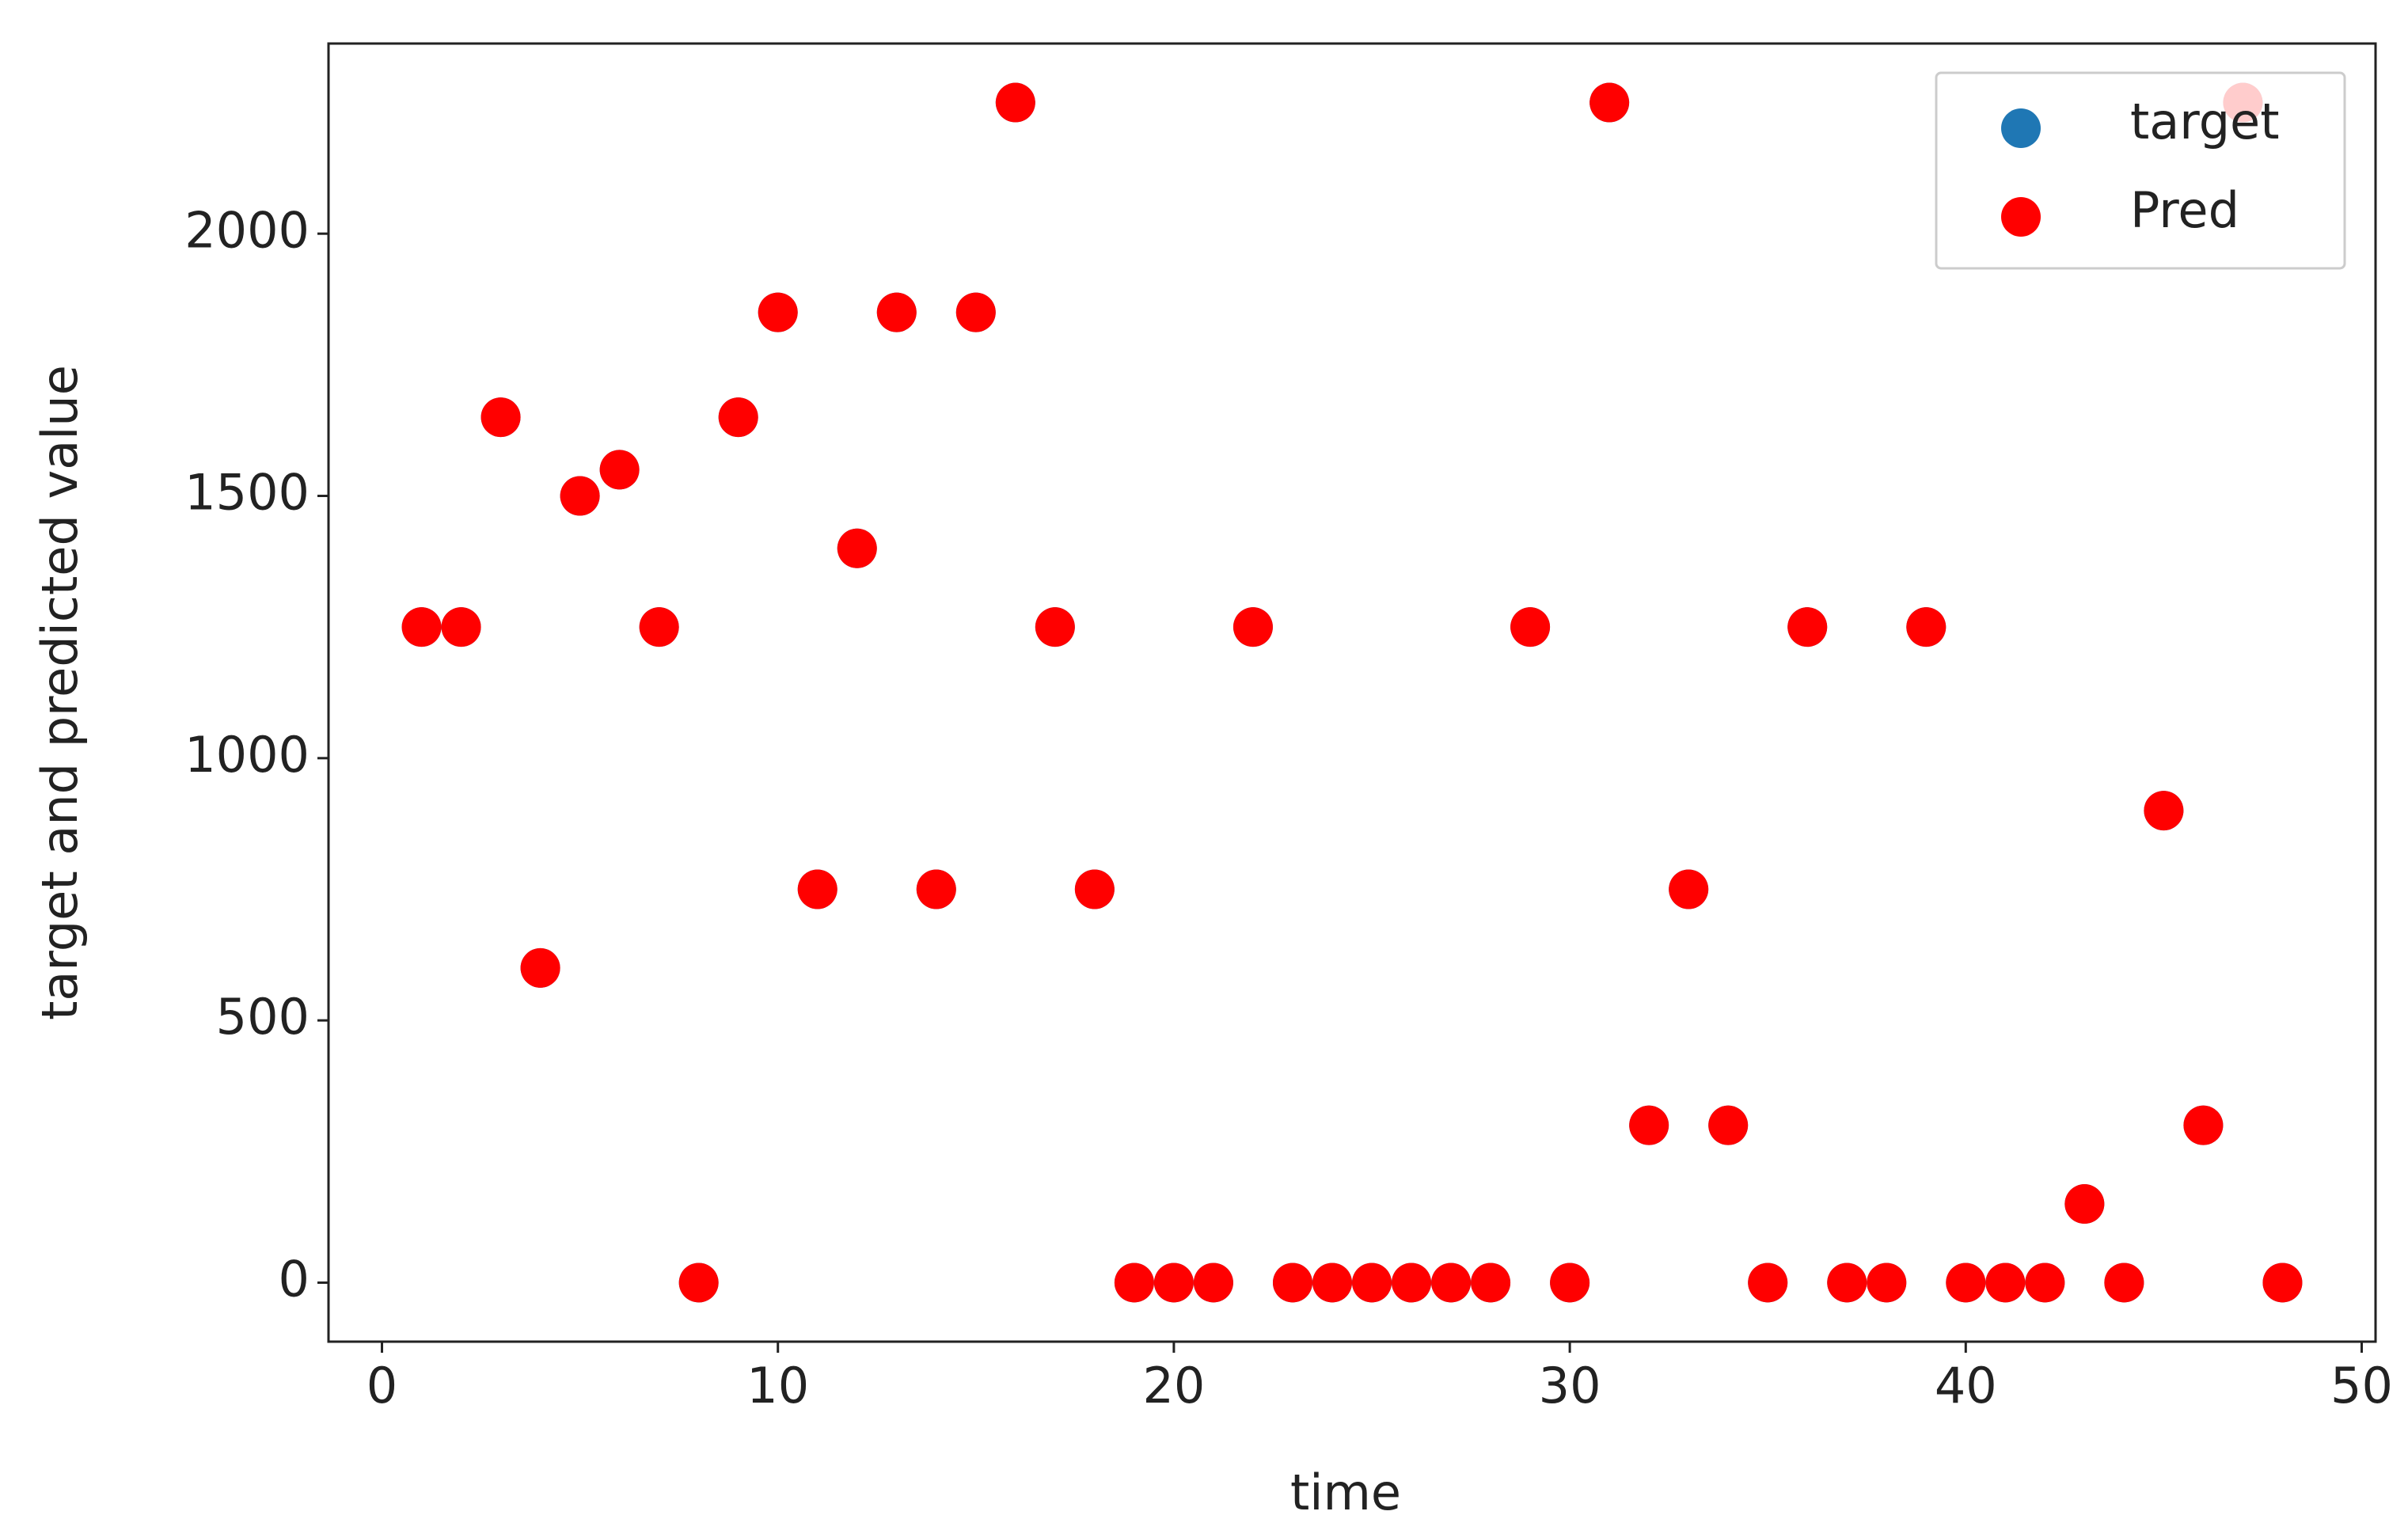 This screenshot has width=2408, height=1534. What do you see at coordinates (247, 755) in the screenshot?
I see `y-tick-label: 1000` at bounding box center [247, 755].